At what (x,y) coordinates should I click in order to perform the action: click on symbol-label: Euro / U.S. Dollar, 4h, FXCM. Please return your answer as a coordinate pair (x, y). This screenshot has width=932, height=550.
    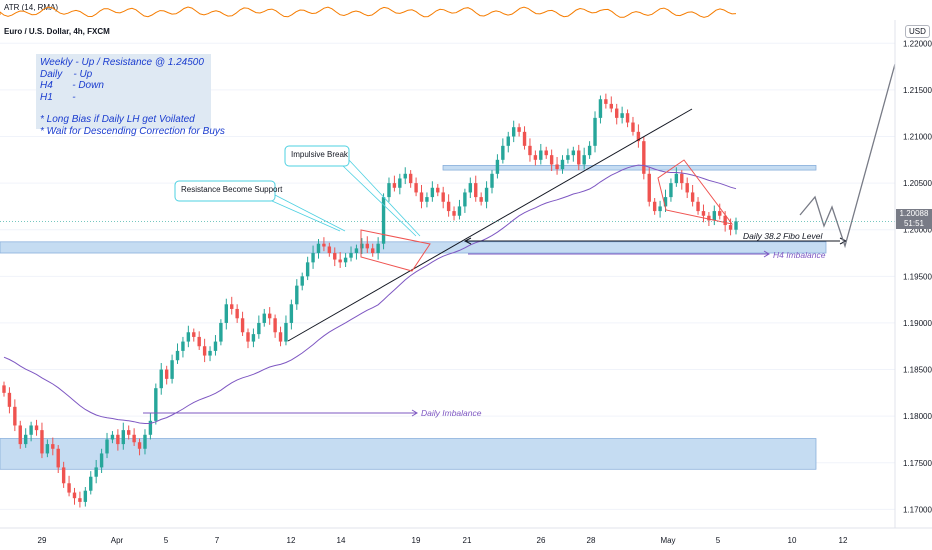
    Looking at the image, I should click on (57, 31).